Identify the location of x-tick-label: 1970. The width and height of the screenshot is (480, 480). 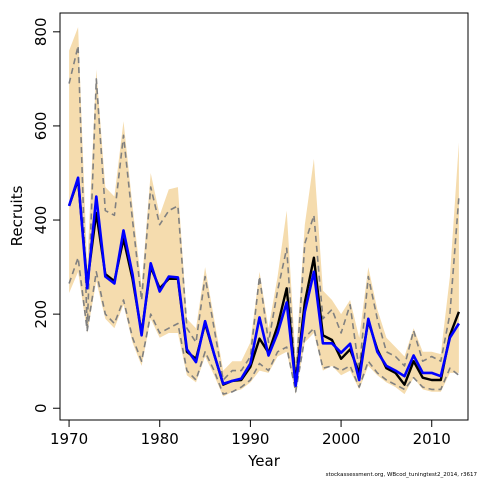
(69, 439).